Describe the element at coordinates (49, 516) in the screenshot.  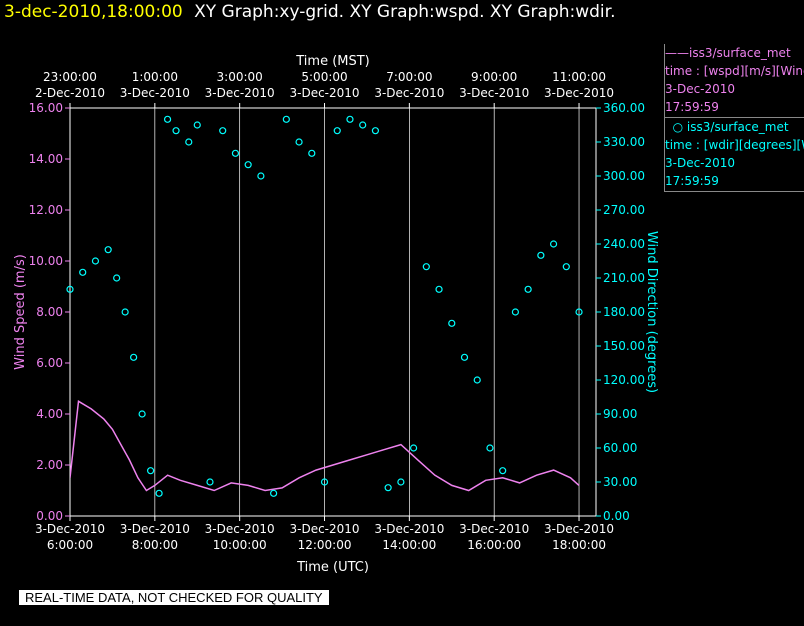
I see `y-tick-label-left: 0.00` at that location.